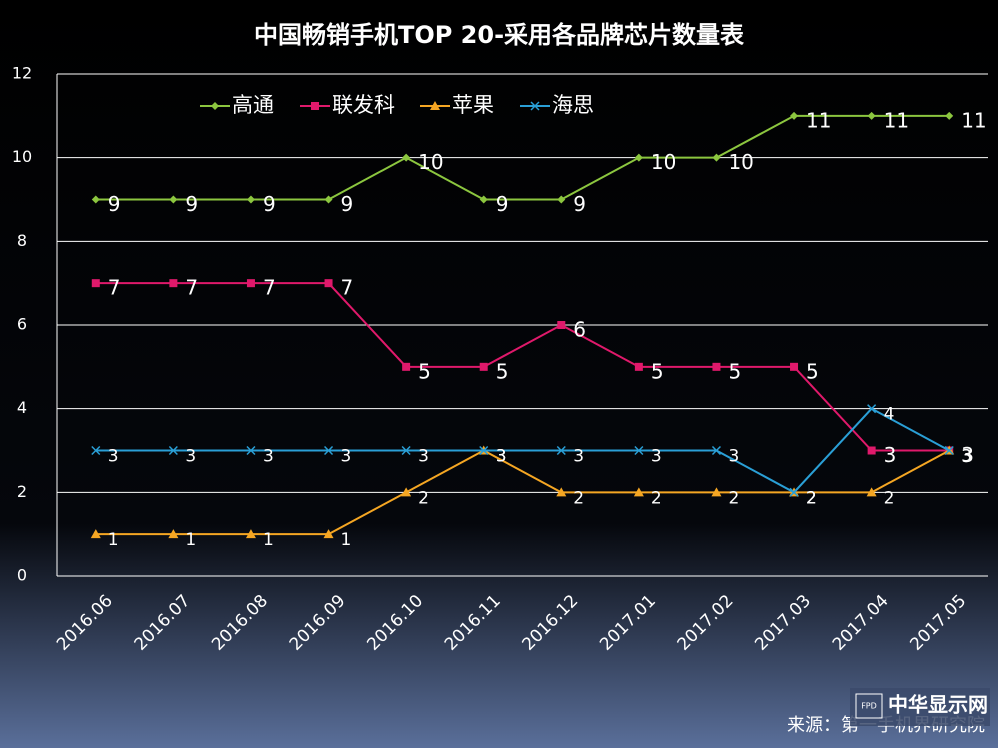 Image resolution: width=998 pixels, height=748 pixels. Describe the element at coordinates (22, 156) in the screenshot. I see `y-tick-label: 10` at that location.